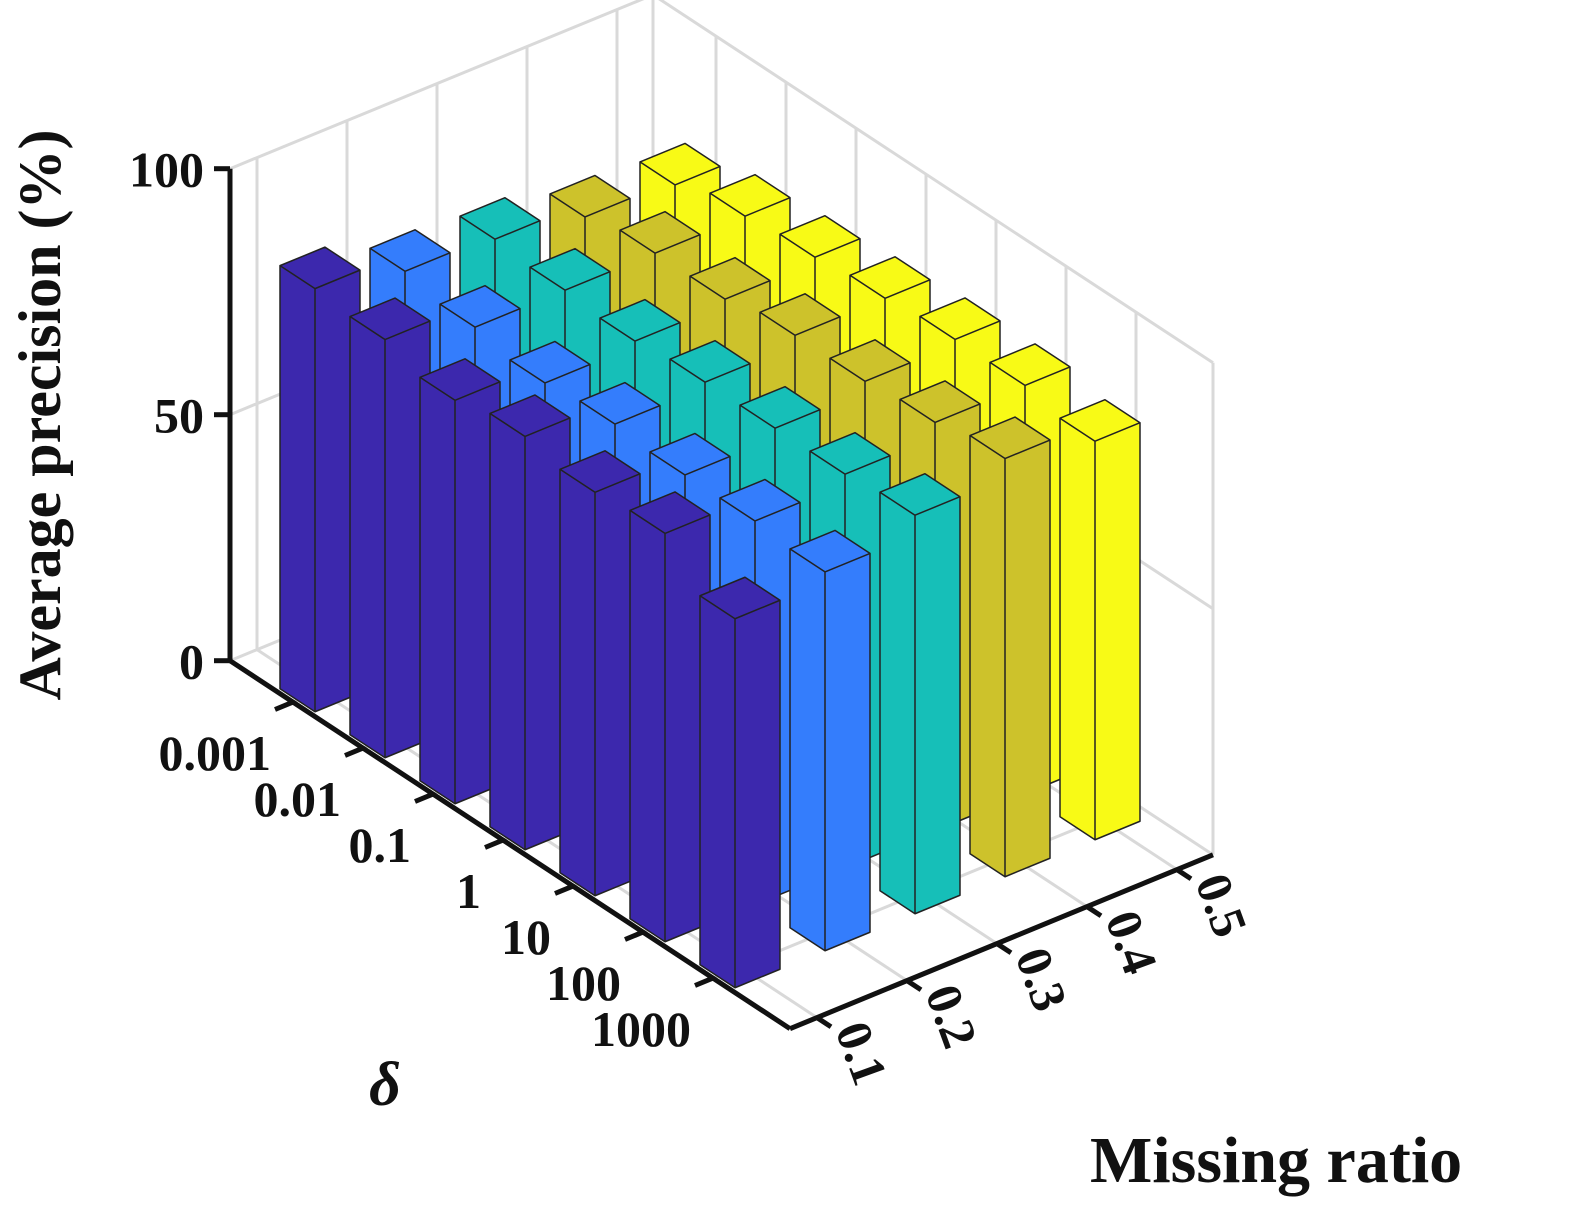  Describe the element at coordinates (526, 937) in the screenshot. I see `x-tick-label: 10` at that location.